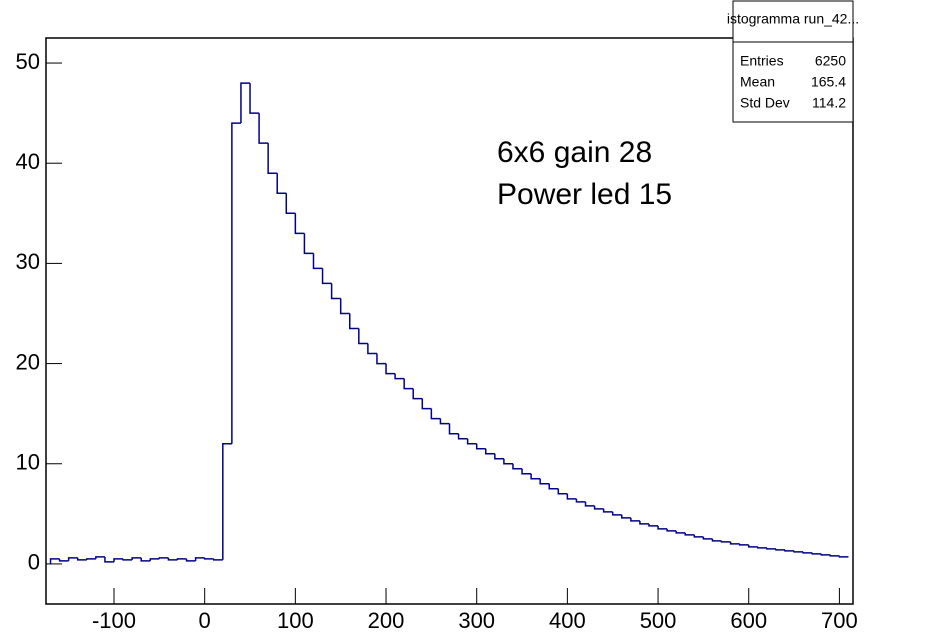  What do you see at coordinates (295, 620) in the screenshot?
I see `x-tick-label: 100` at bounding box center [295, 620].